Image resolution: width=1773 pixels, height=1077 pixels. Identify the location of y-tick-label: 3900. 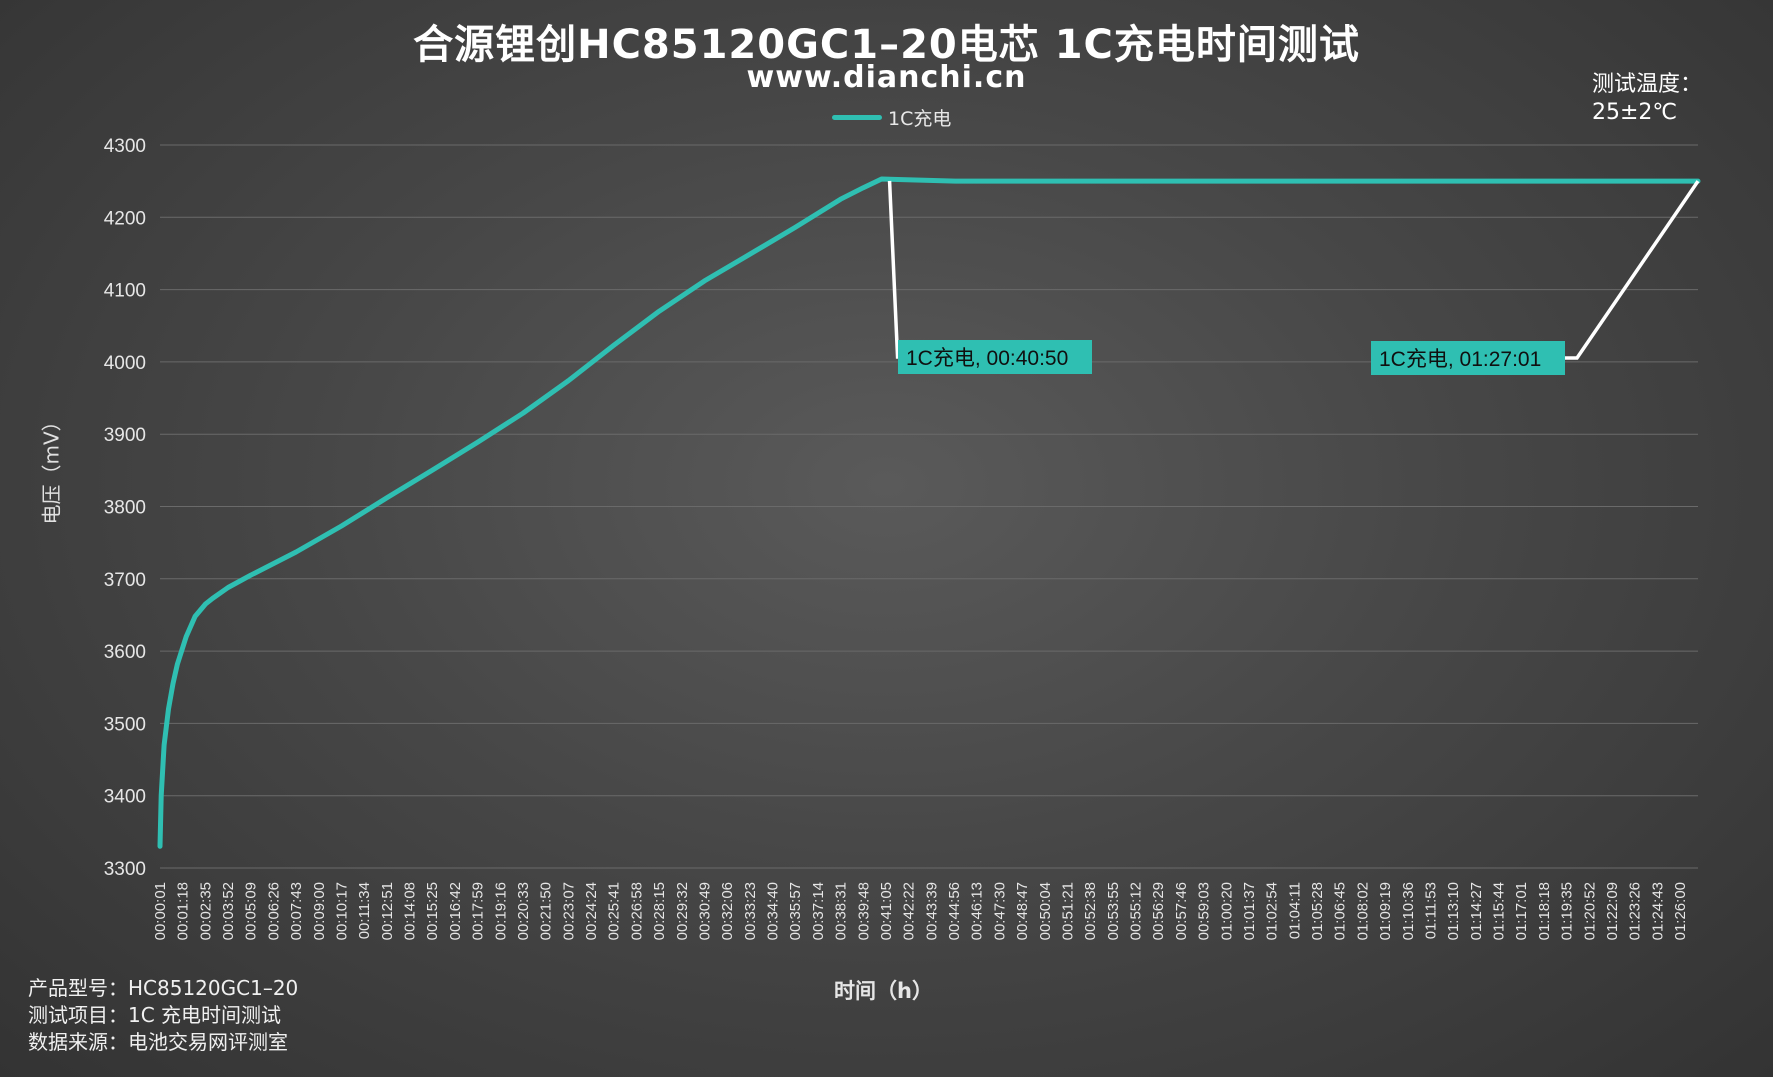
(125, 435).